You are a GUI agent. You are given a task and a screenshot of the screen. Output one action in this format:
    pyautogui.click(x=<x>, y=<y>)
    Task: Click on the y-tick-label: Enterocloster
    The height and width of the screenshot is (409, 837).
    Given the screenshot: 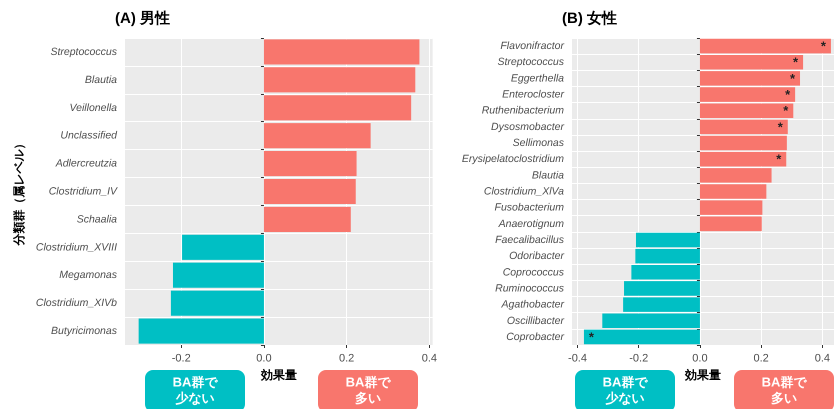 What is the action you would take?
    pyautogui.click(x=533, y=94)
    